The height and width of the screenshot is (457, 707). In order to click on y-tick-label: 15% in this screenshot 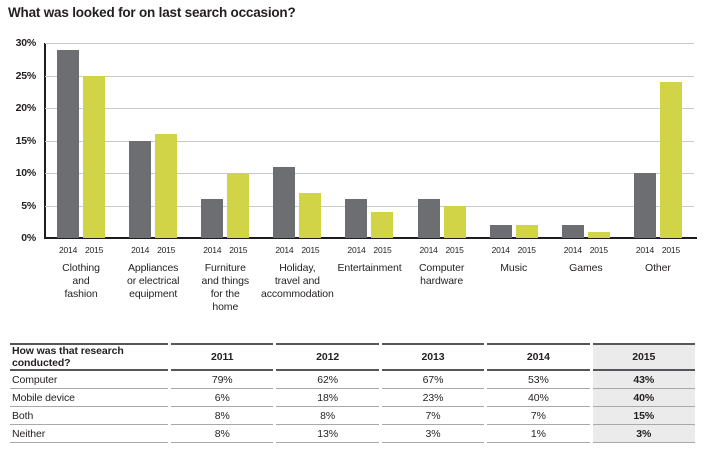, I will do `click(26, 140)`.